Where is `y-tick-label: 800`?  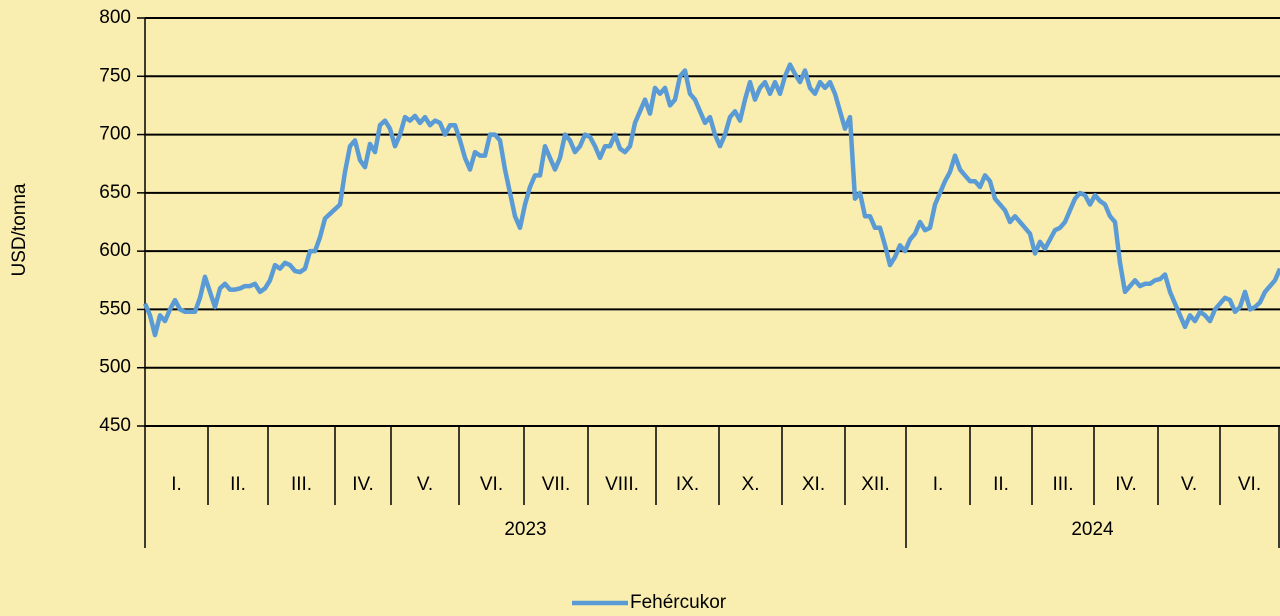
y-tick-label: 800 is located at coordinates (115, 17).